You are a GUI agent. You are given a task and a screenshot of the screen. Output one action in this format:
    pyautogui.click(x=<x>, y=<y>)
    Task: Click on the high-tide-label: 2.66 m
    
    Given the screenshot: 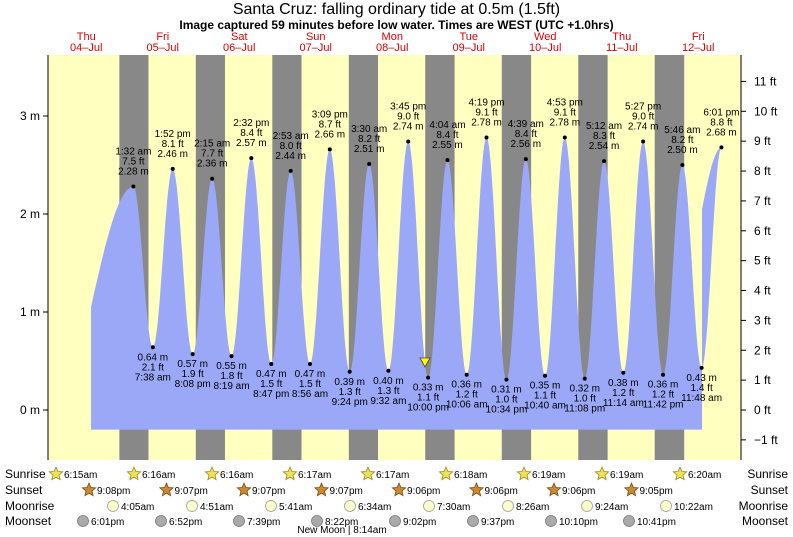 What is the action you would take?
    pyautogui.click(x=330, y=134)
    